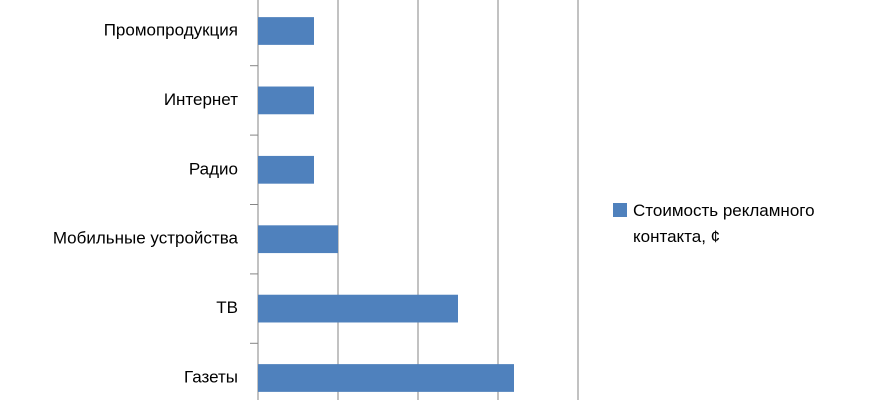 This screenshot has height=400, width=870. What do you see at coordinates (211, 376) in the screenshot?
I see `y-tick-label: Газеты` at bounding box center [211, 376].